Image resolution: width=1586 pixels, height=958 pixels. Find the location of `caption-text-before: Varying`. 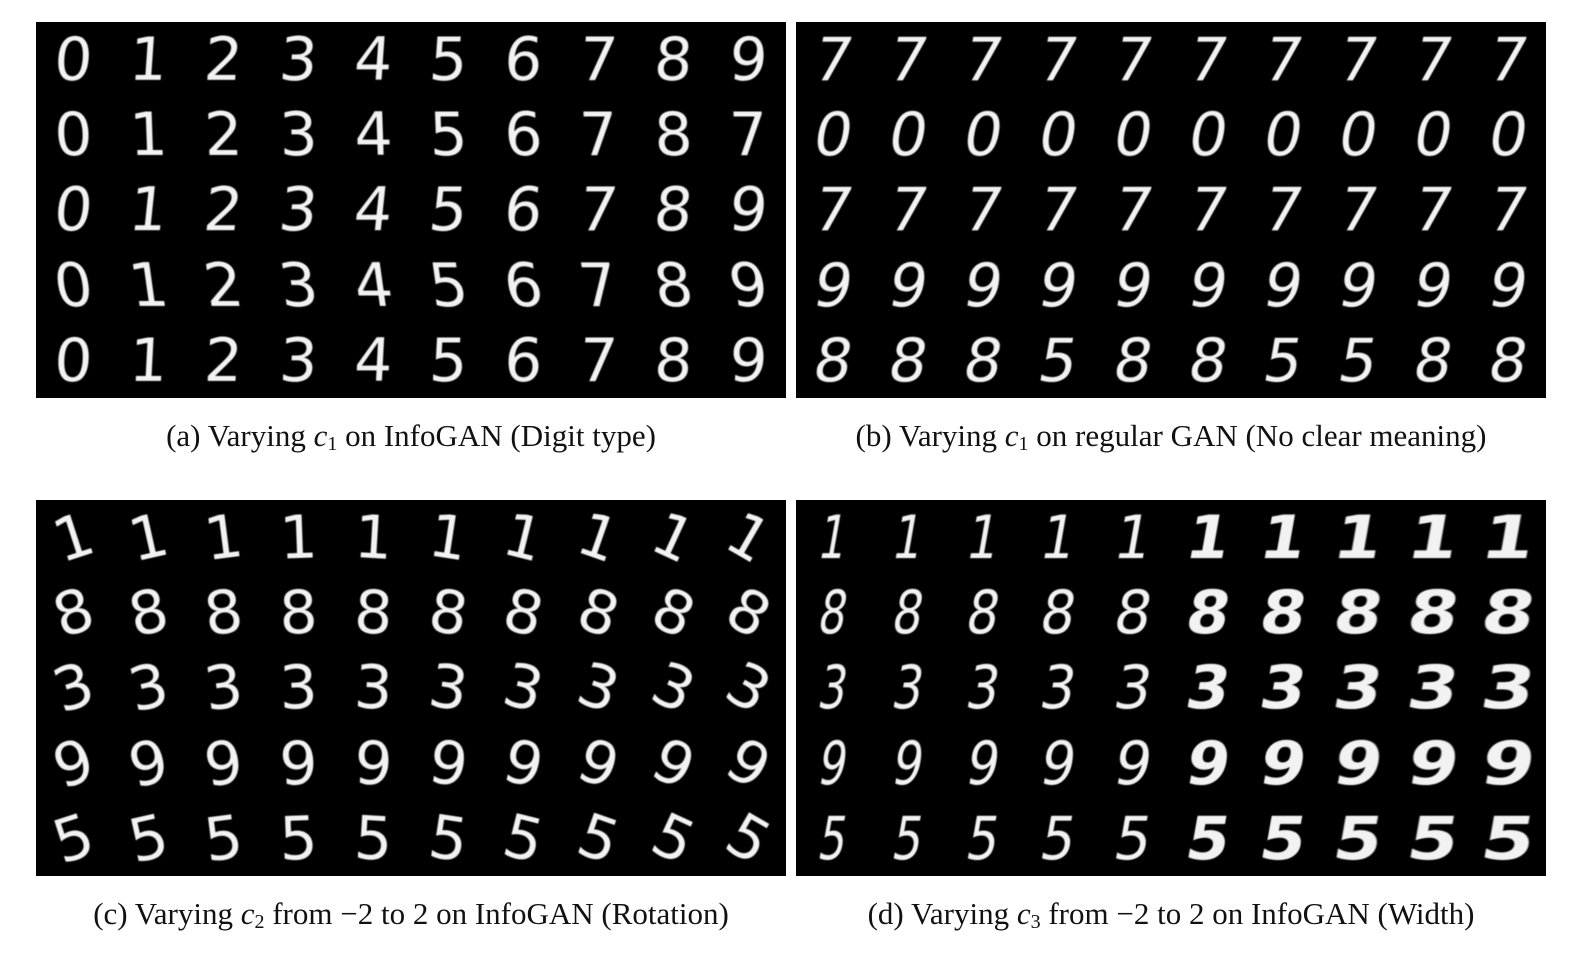

caption-text-before: Varying is located at coordinates (256, 435).